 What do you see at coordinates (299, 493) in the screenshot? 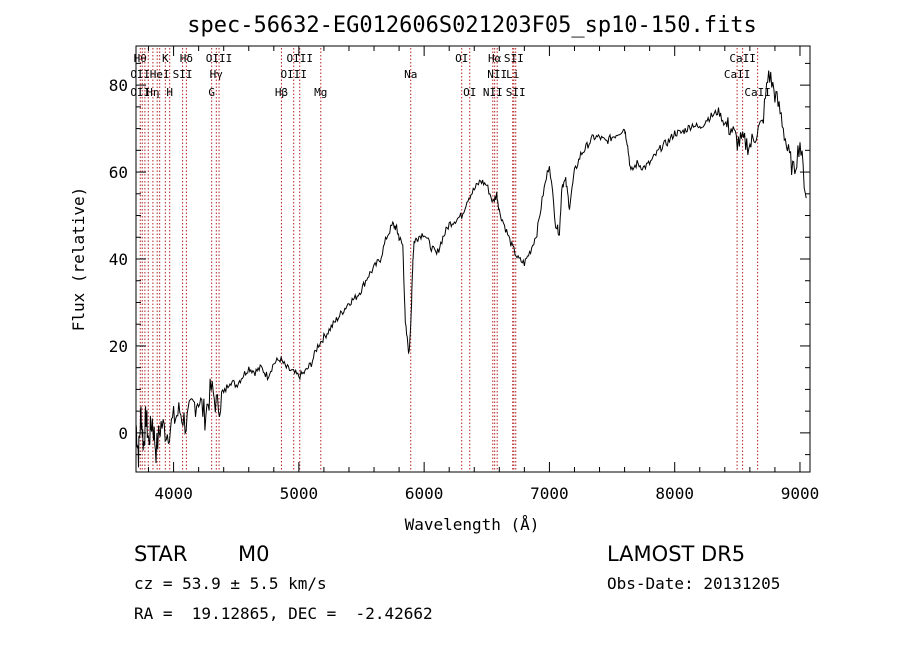
I see `x-tick-label: 5000` at bounding box center [299, 493].